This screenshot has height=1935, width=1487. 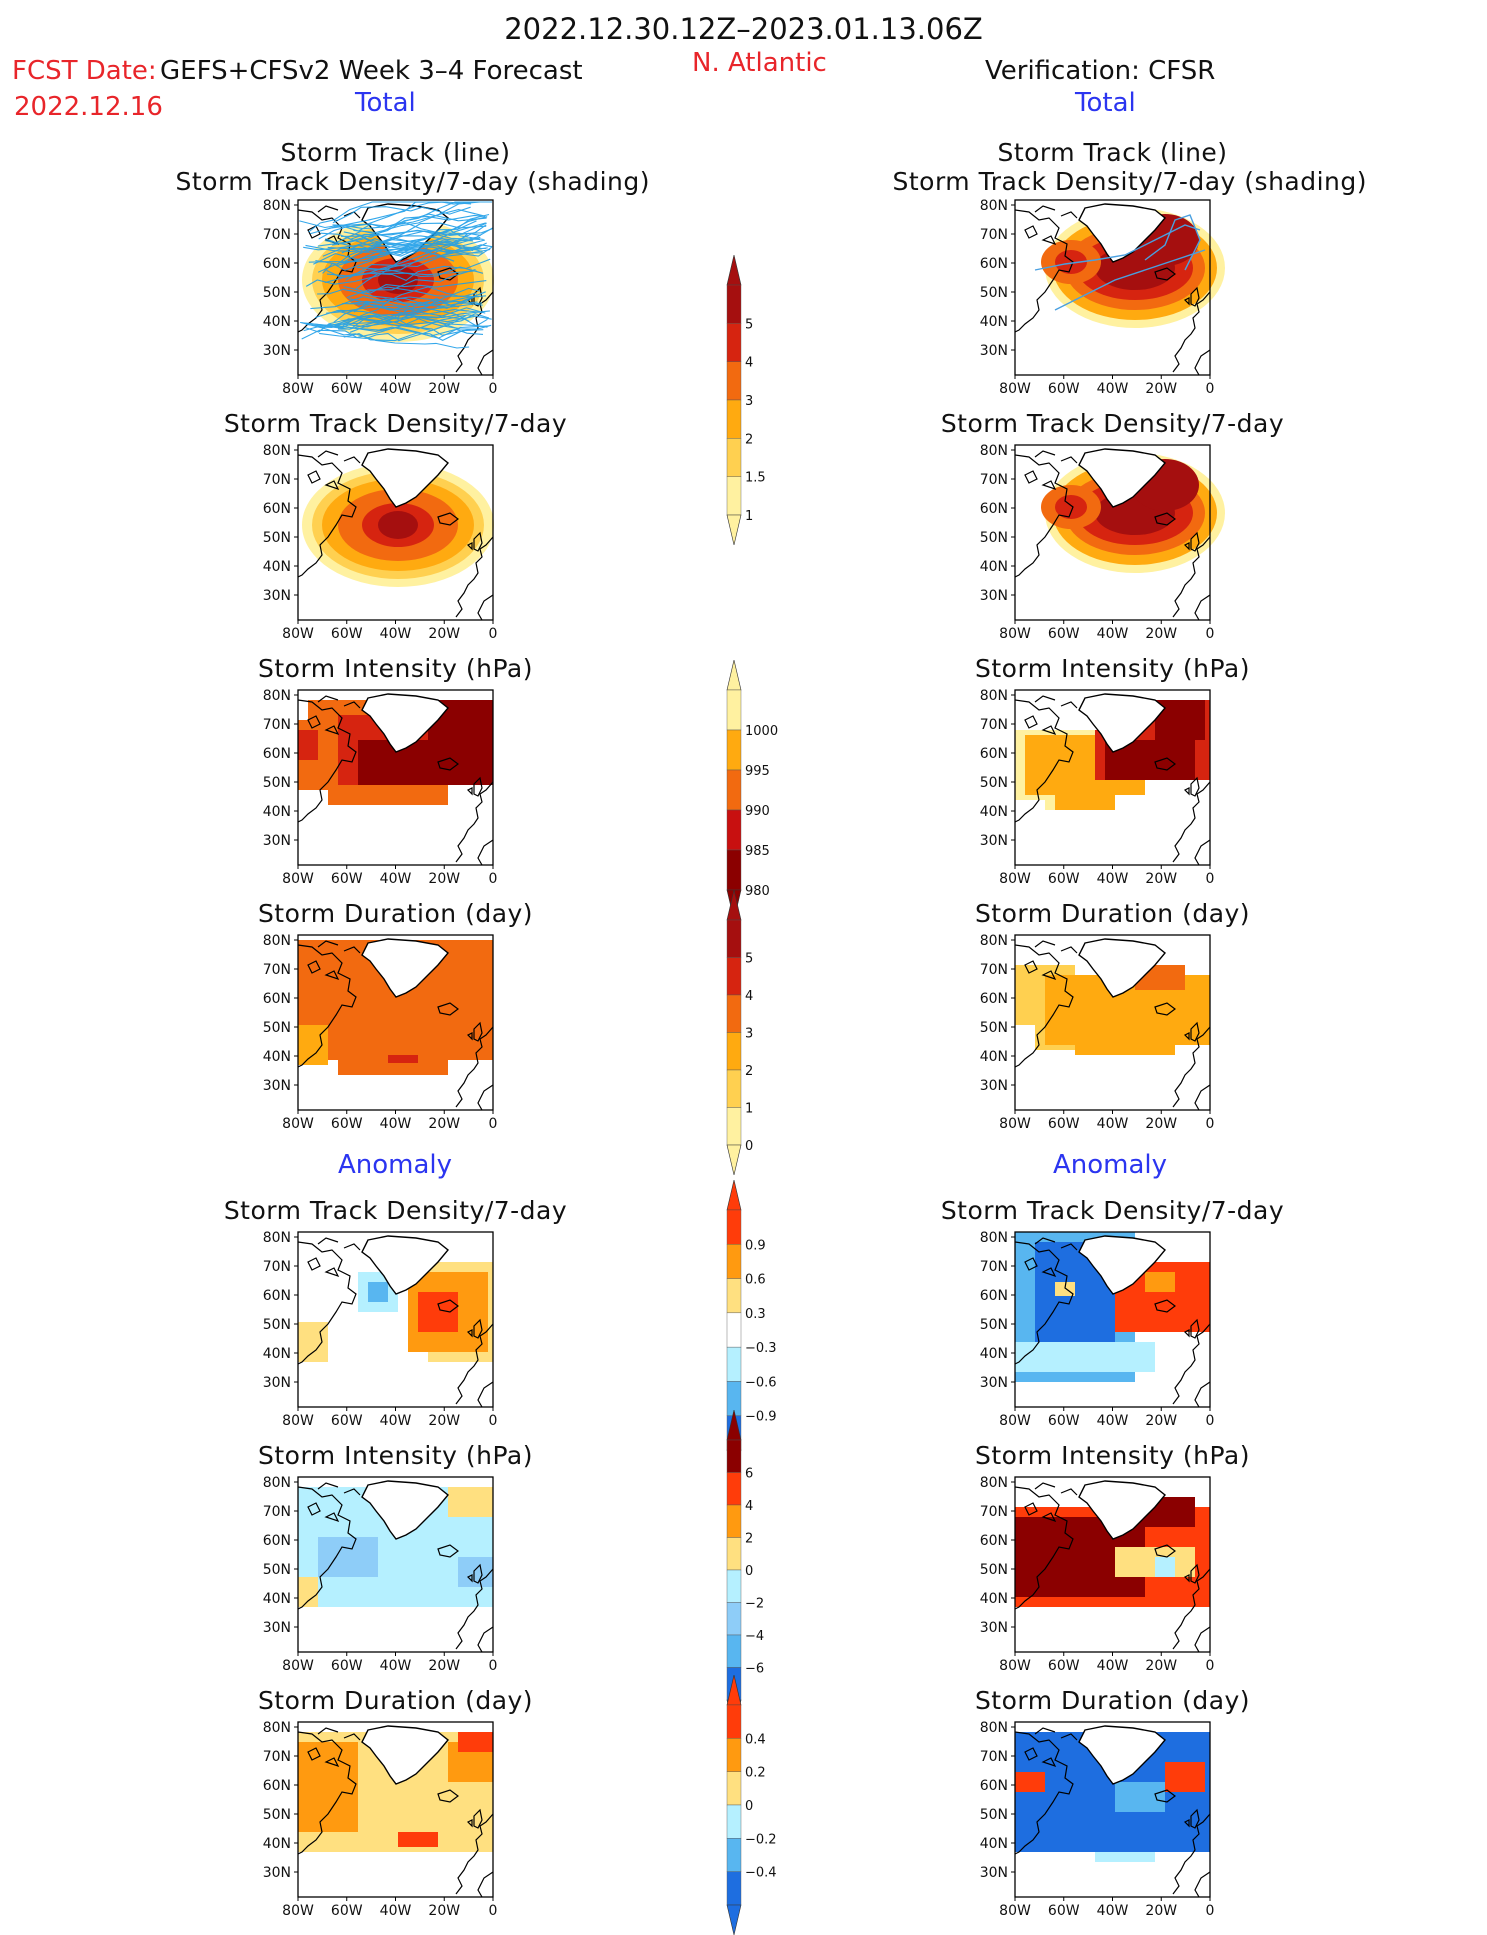 What do you see at coordinates (1097, 1574) in the screenshot?
I see `right-anom-intensity-map: 80N 70N 60N 50N 40N 30N 80W 60W 40W 20W 0` at bounding box center [1097, 1574].